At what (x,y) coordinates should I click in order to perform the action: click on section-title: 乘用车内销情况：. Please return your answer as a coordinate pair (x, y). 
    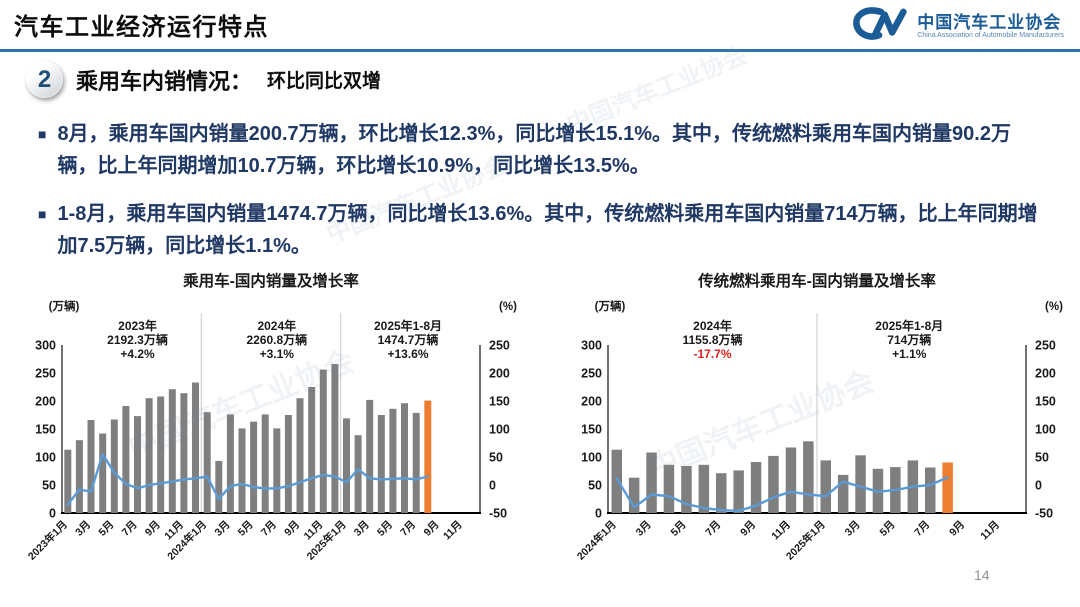
    Looking at the image, I should click on (164, 81).